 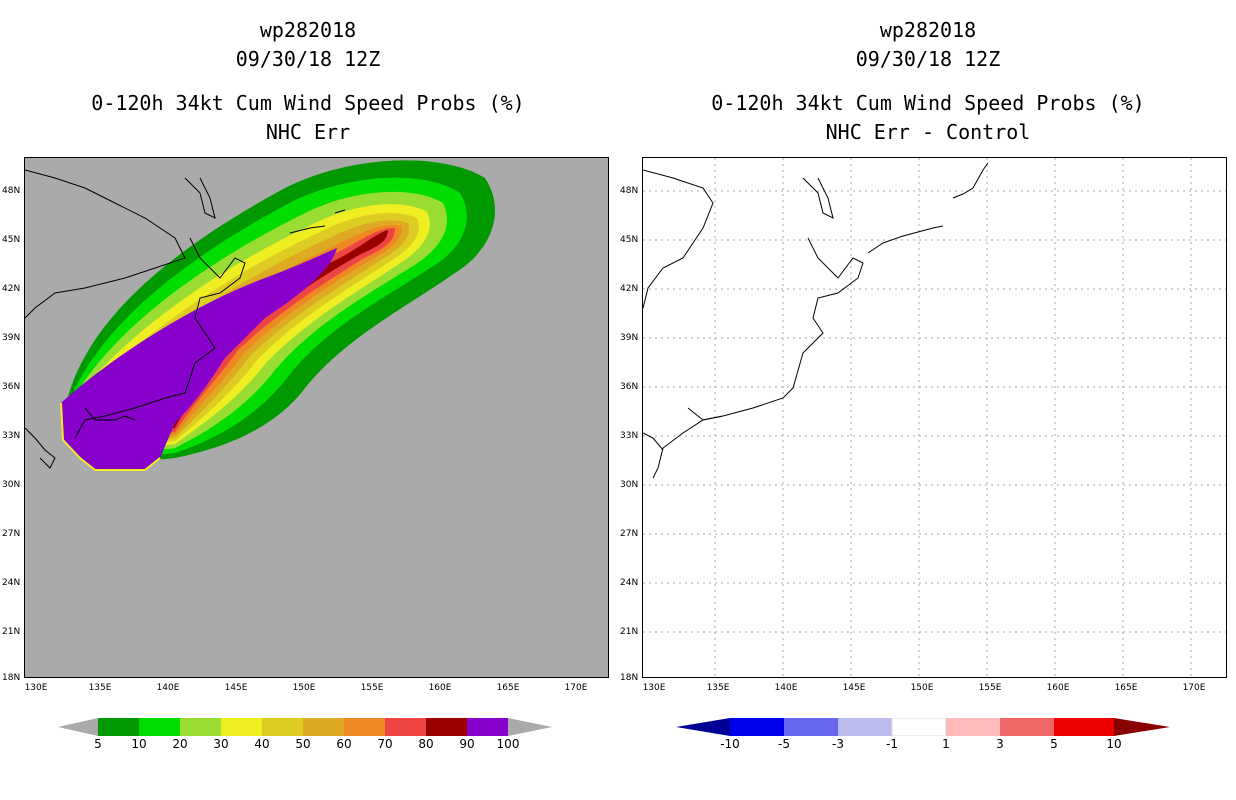 I want to click on left-colorbar-label: 50, so click(x=303, y=744).